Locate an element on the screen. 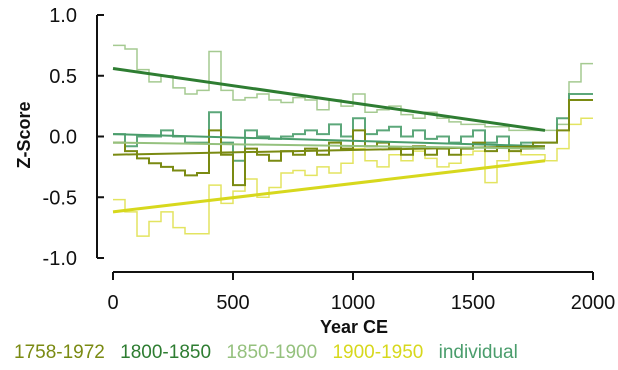 The width and height of the screenshot is (618, 370). x-tick-label: 0 is located at coordinates (112, 303).